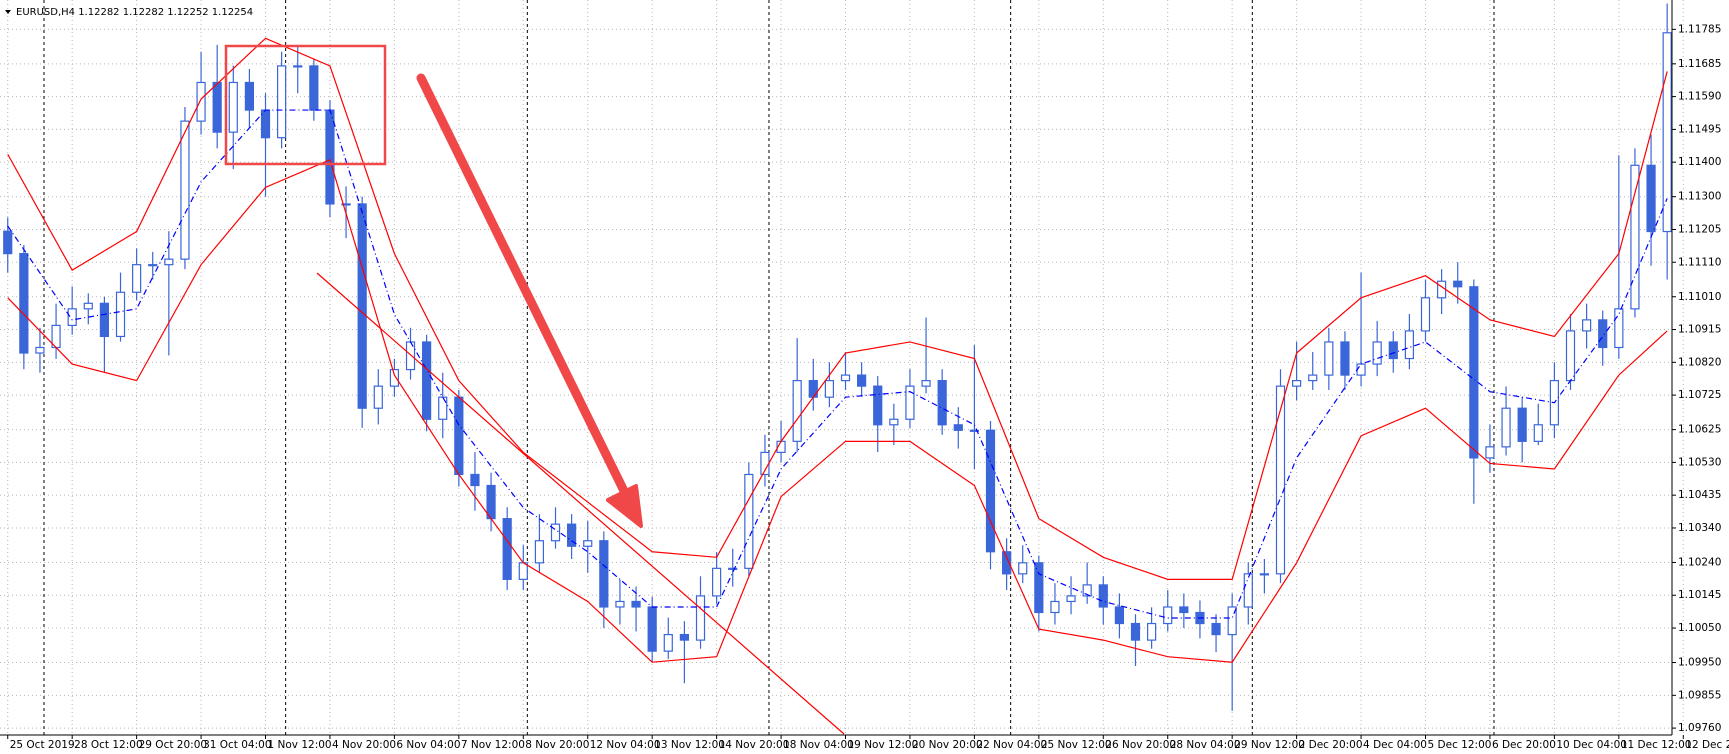 The image size is (1729, 754). Describe the element at coordinates (1699, 728) in the screenshot. I see `y-tick-label: 1.09760` at that location.